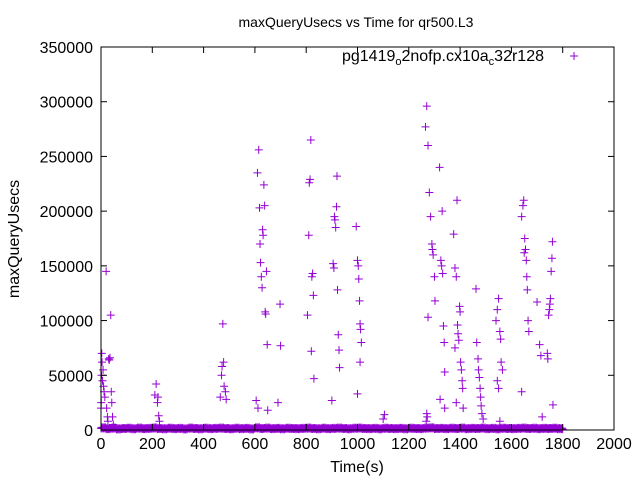  What do you see at coordinates (66, 157) in the screenshot?
I see `y-tick-label: 250000` at bounding box center [66, 157].